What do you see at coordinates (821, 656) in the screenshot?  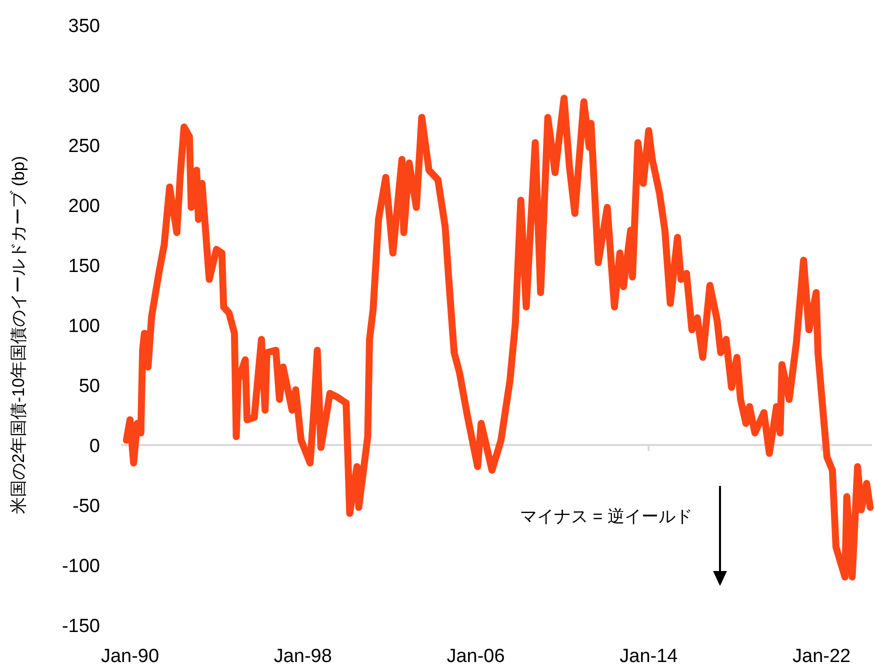 I see `x-tick-label: Jan-22` at bounding box center [821, 656].